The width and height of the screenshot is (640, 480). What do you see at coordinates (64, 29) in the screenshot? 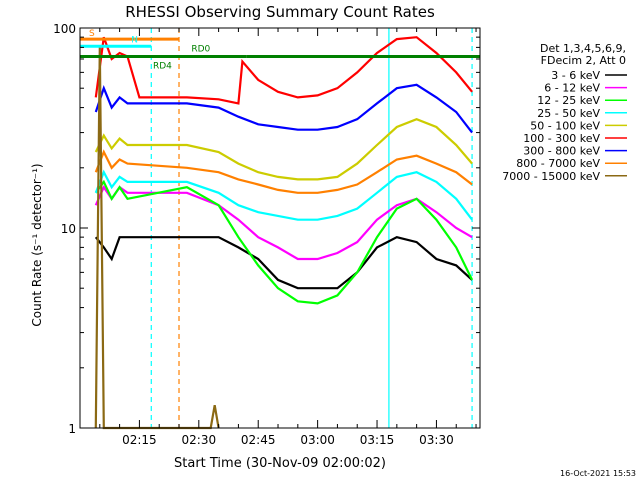
I see `y-tick-label-2: 100` at bounding box center [64, 29].